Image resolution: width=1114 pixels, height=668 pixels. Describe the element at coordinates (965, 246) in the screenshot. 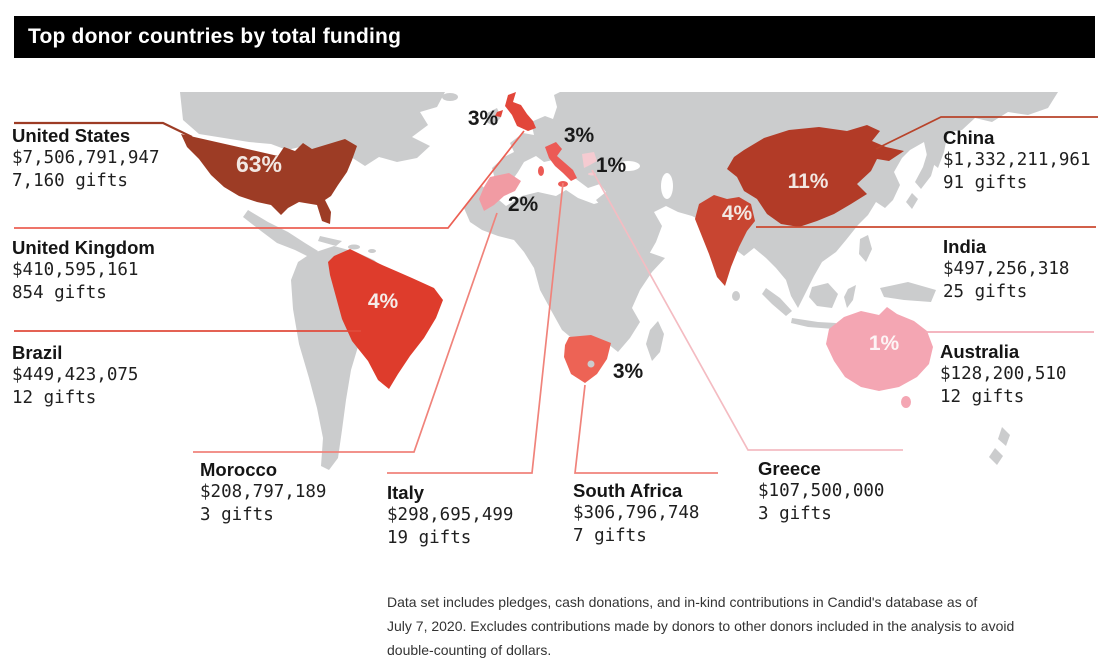

I see `country-name: India` at that location.